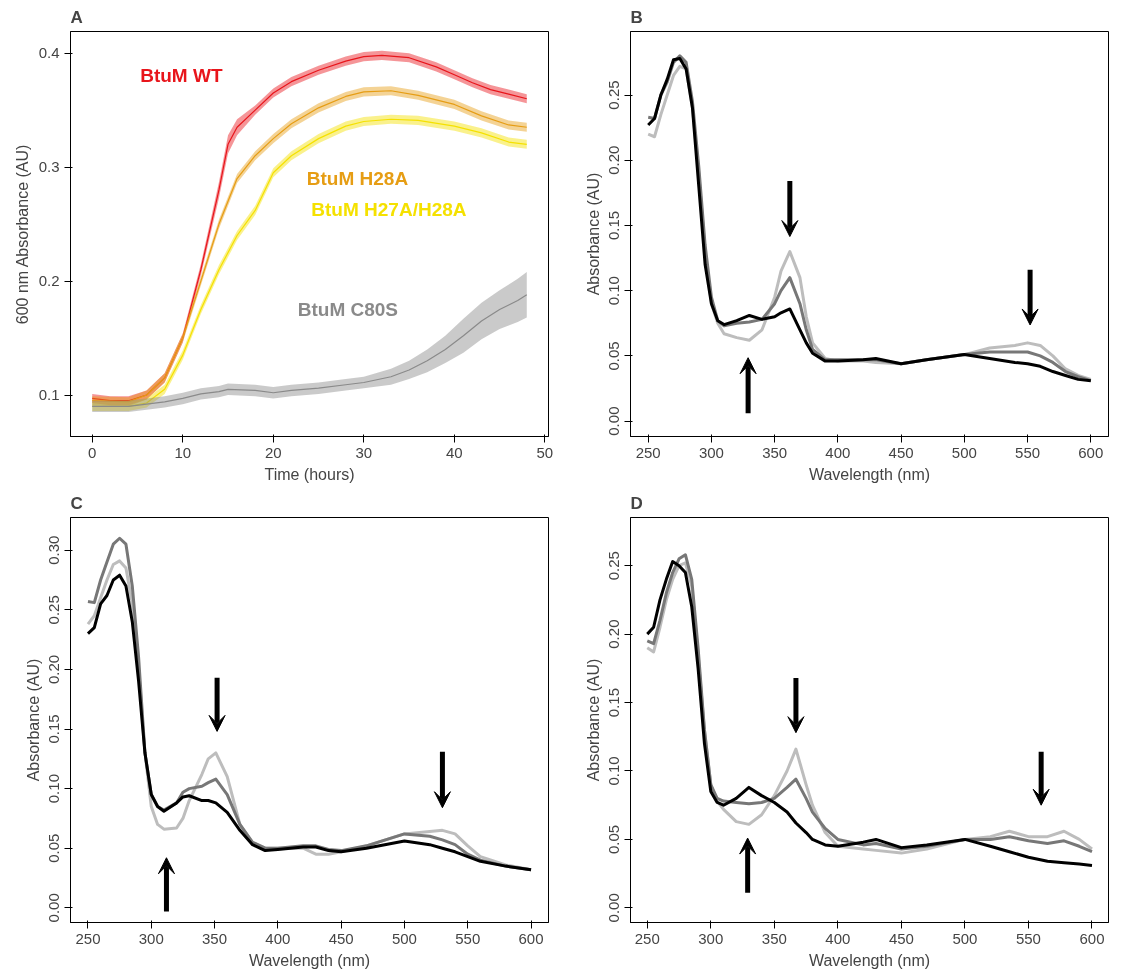 This screenshot has width=1121, height=972. Describe the element at coordinates (454, 452) in the screenshot. I see `x-tick-label: 40` at that location.